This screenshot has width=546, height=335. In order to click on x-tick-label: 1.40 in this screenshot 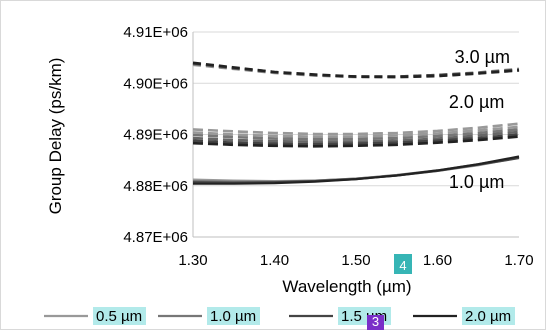, I will do `click(274, 260)`.